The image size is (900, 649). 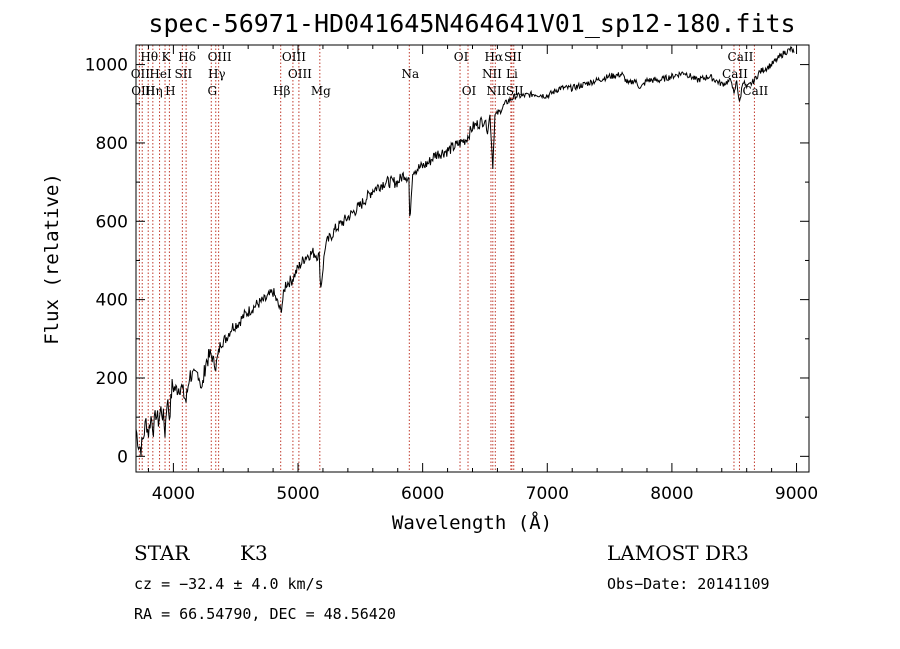 What do you see at coordinates (547, 494) in the screenshot?
I see `x-tick-label: 7000` at bounding box center [547, 494].